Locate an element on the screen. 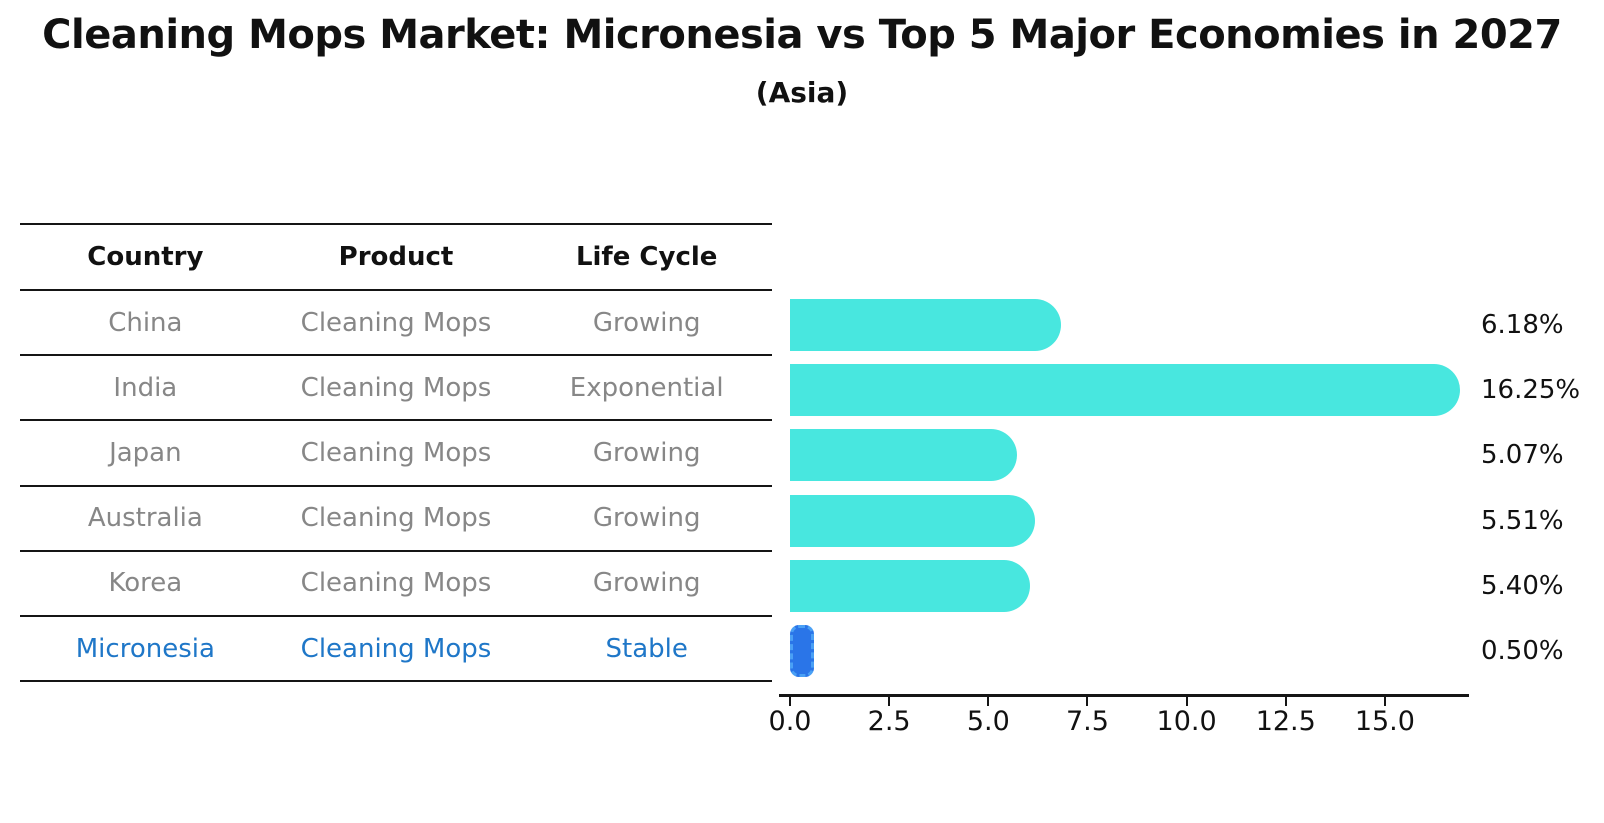 This screenshot has width=1604, height=823. table-cell-country: China is located at coordinates (145, 322).